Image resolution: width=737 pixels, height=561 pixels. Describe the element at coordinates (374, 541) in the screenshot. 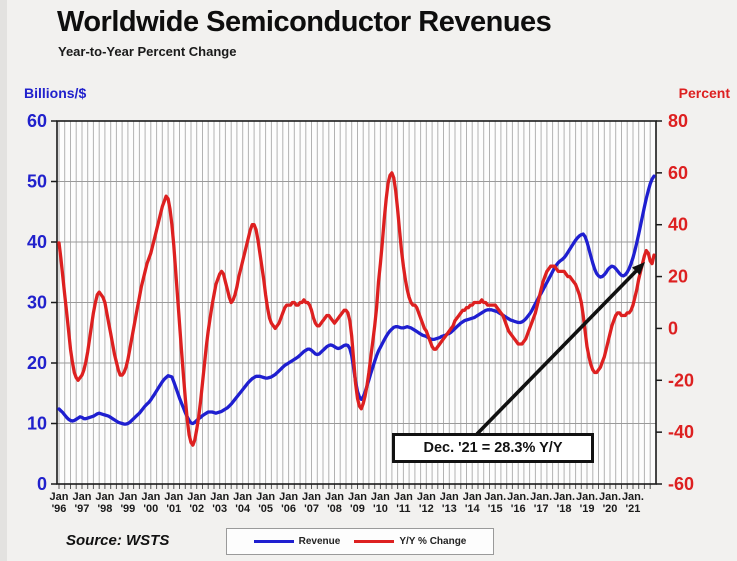

I see `yoy-change-line-swatch` at that location.